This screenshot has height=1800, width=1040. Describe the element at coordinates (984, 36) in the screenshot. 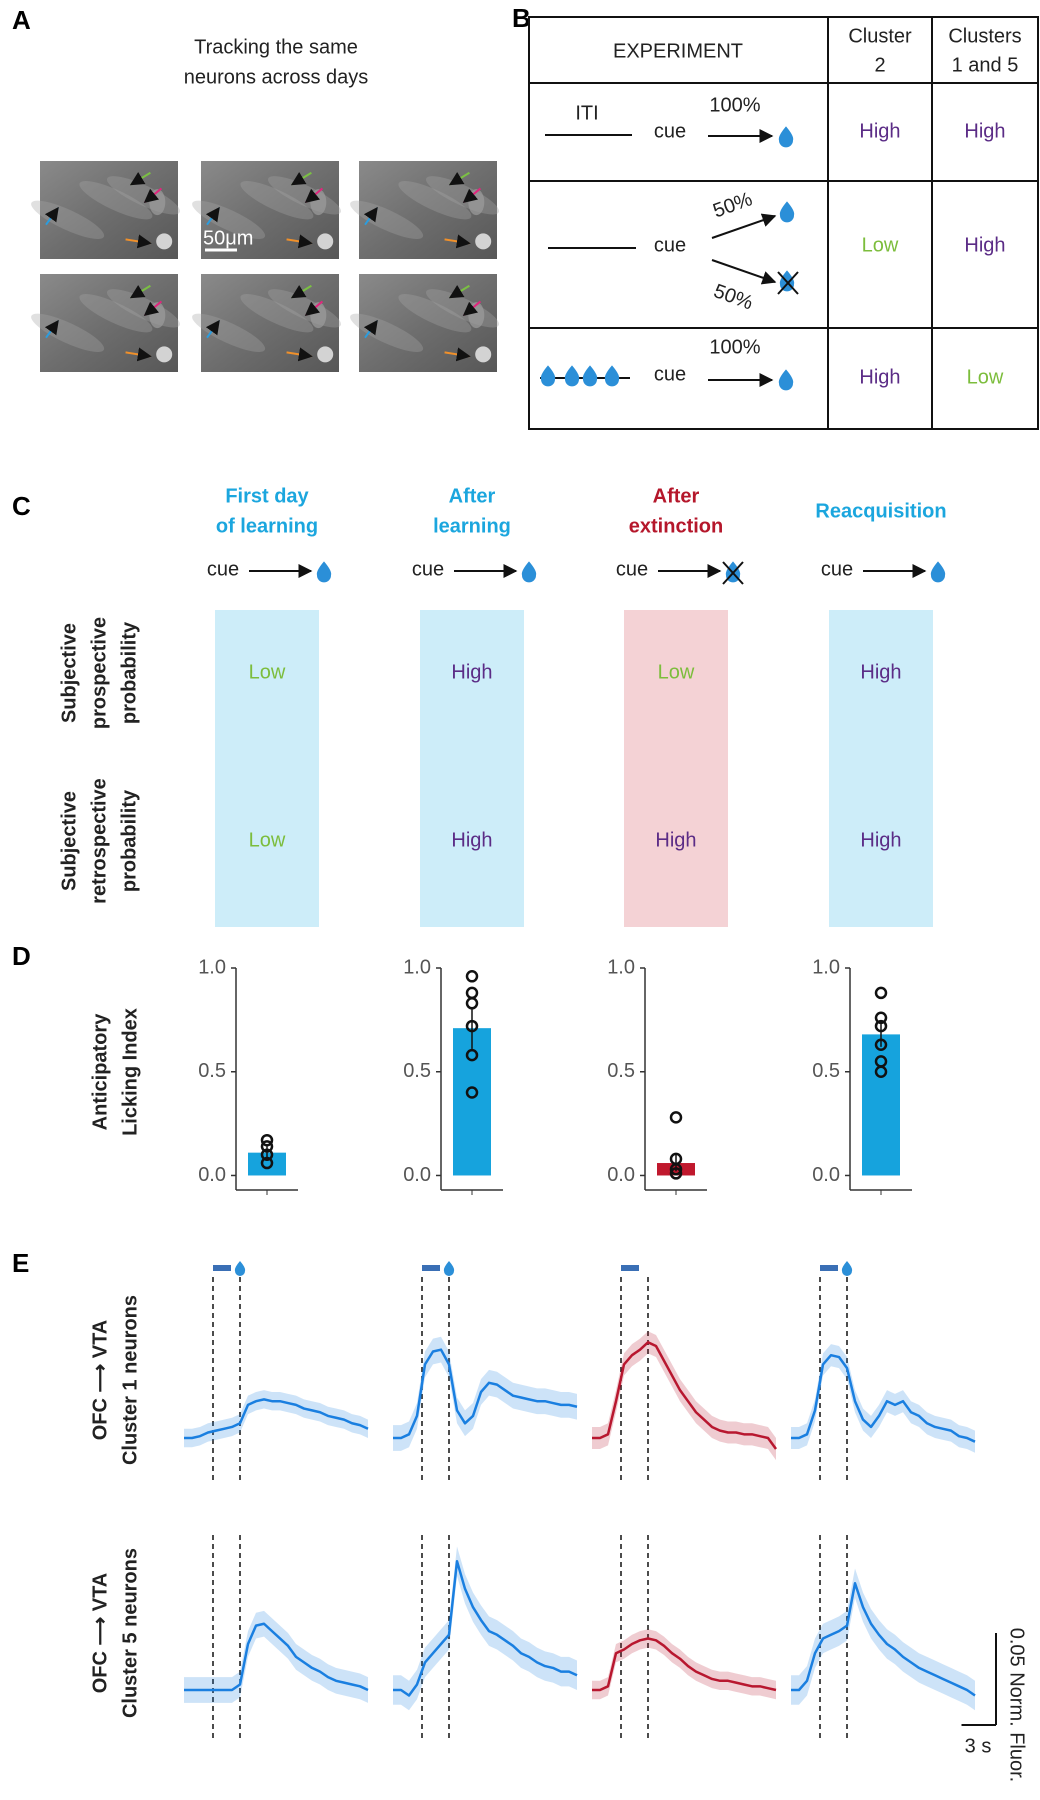

I see `table-header: Clusters` at that location.